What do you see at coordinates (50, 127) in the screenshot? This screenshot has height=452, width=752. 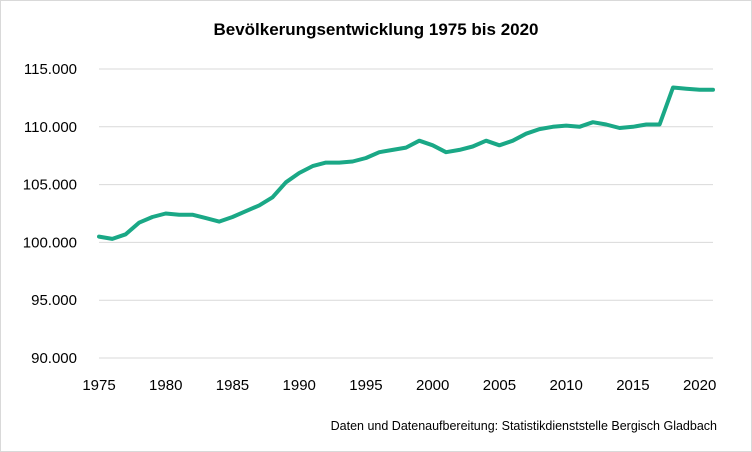 I see `y-tick-label: 110.000` at bounding box center [50, 127].